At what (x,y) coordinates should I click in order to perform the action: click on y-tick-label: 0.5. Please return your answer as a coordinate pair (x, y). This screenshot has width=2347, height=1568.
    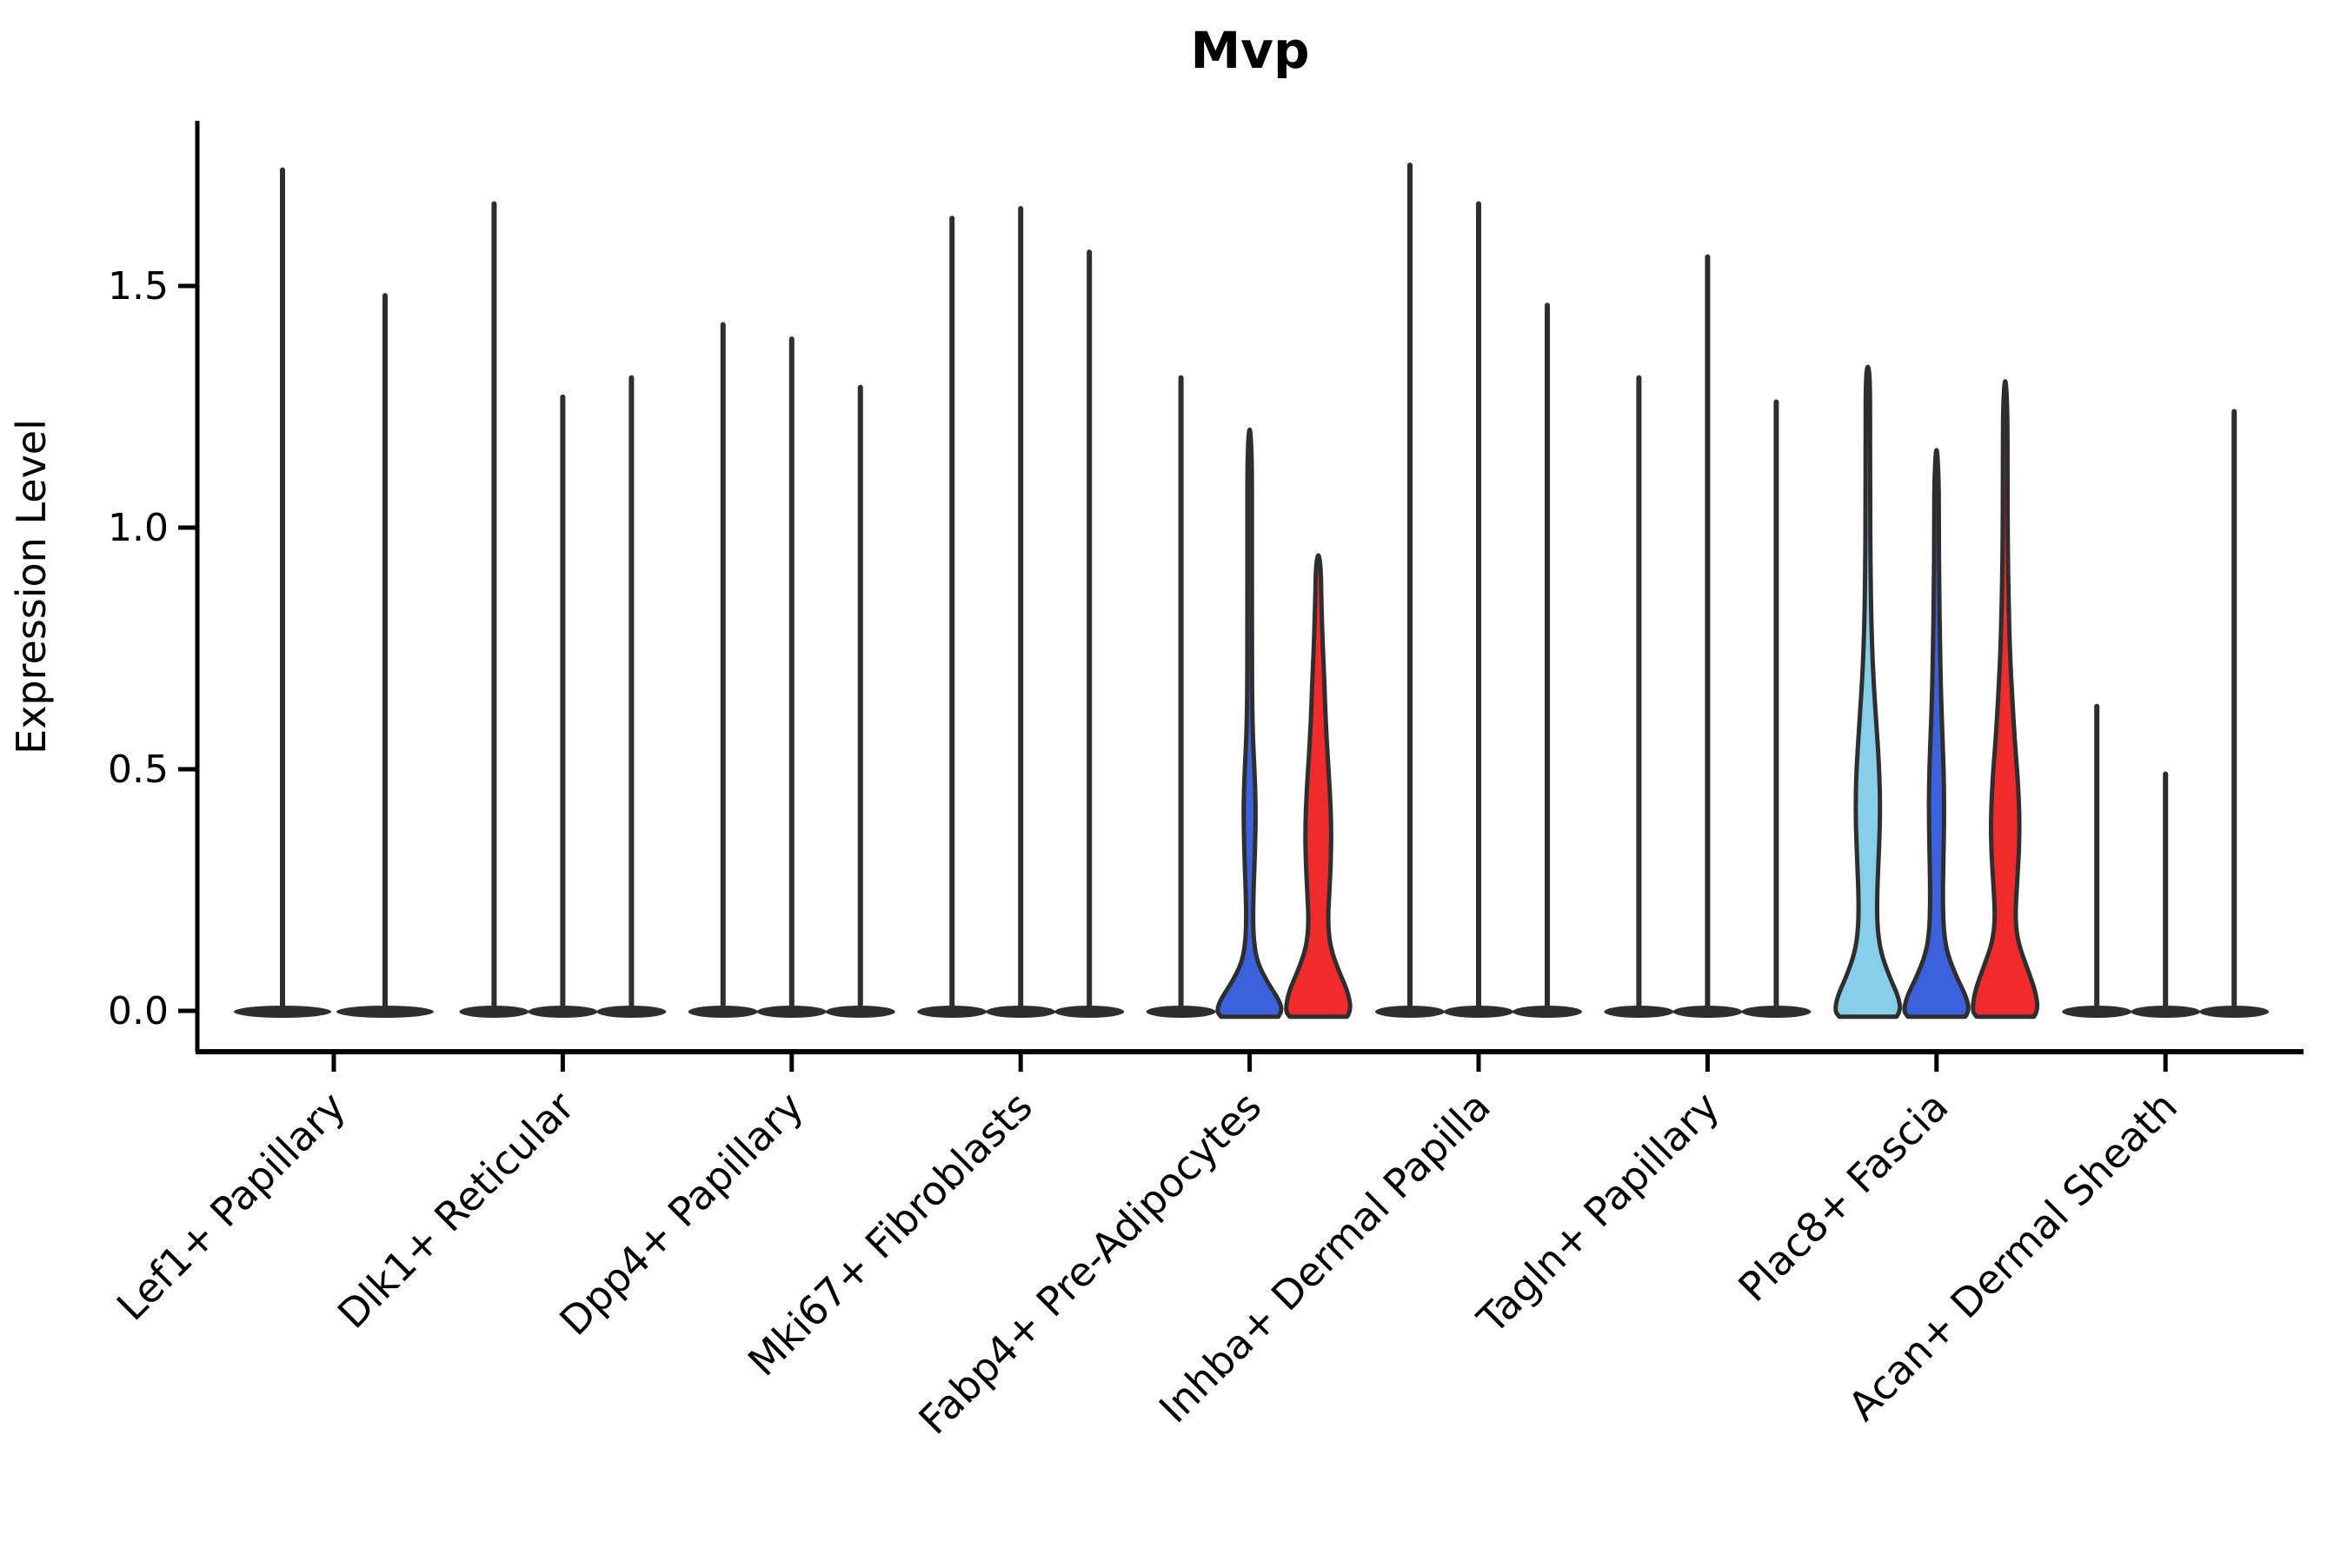
    Looking at the image, I should click on (139, 769).